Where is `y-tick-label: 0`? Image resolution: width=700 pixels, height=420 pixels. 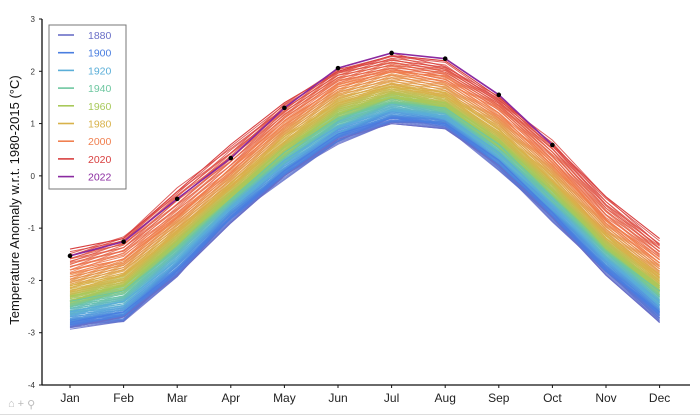 y-tick-label: 0 is located at coordinates (33, 176).